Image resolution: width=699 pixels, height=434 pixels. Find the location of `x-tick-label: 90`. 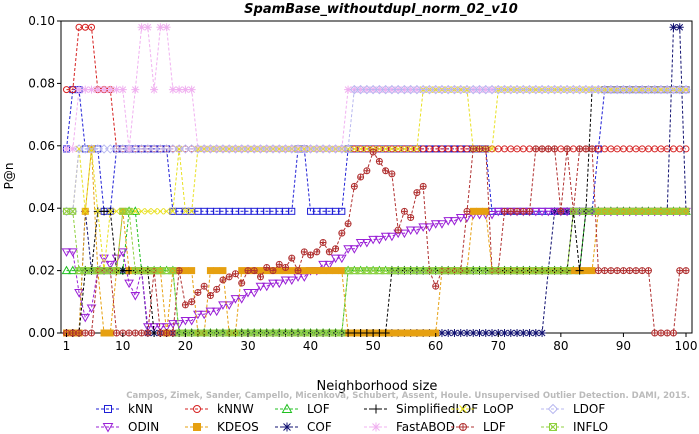

x-tick-label: 90 is located at coordinates (623, 346).